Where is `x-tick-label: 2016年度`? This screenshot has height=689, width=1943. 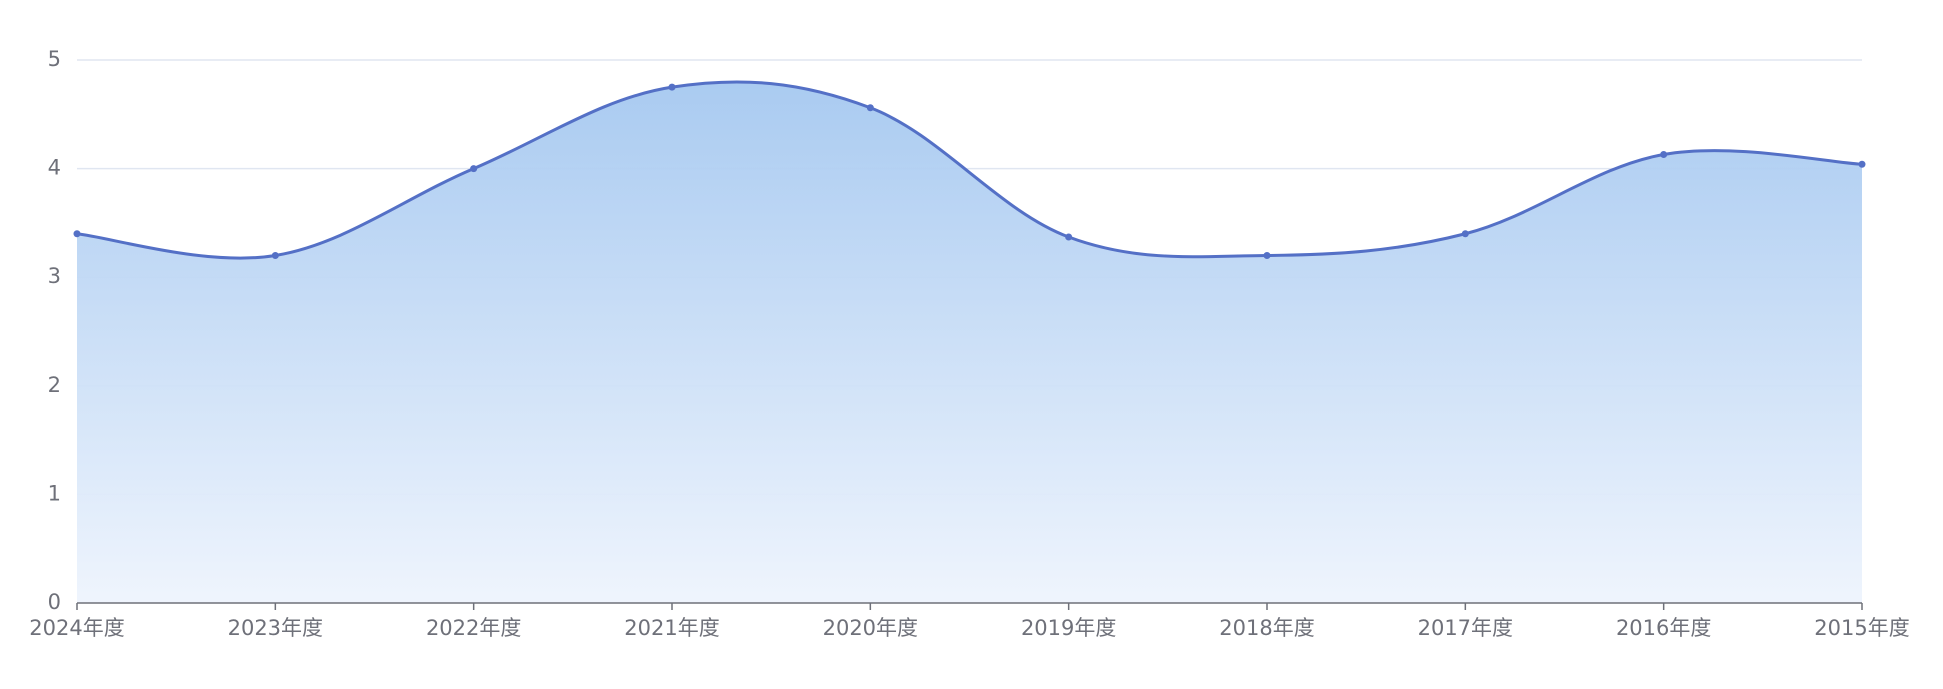
x-tick-label: 2016年度 is located at coordinates (1663, 628).